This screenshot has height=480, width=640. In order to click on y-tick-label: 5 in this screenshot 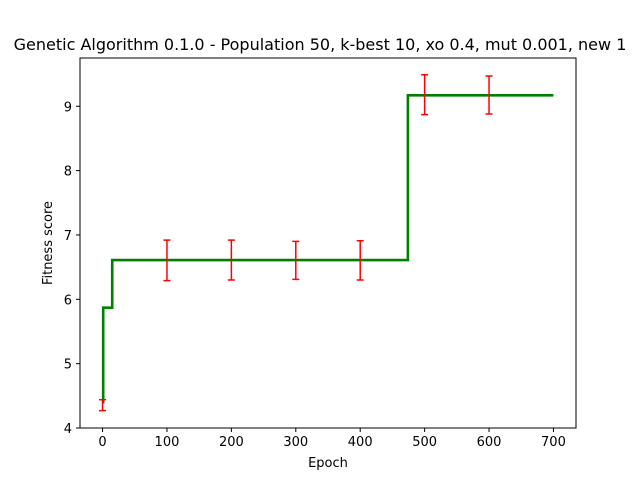, I will do `click(68, 365)`.